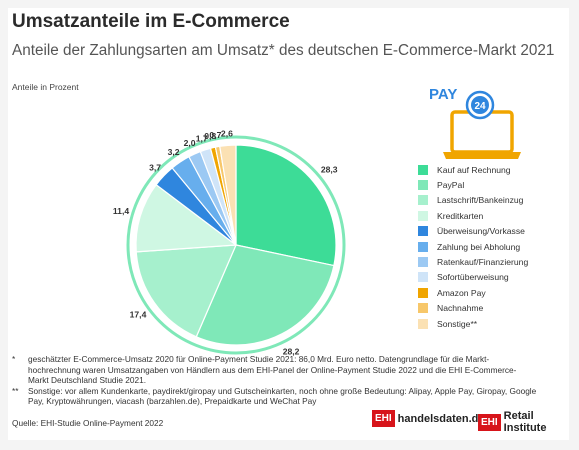  I want to click on badge-24-text: 24, so click(480, 106).